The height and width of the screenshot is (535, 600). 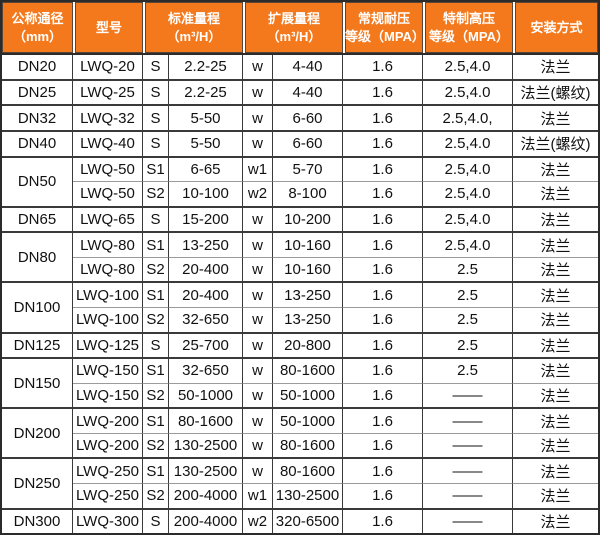 What do you see at coordinates (108, 169) in the screenshot?
I see `cell-model: LWQ-50` at bounding box center [108, 169].